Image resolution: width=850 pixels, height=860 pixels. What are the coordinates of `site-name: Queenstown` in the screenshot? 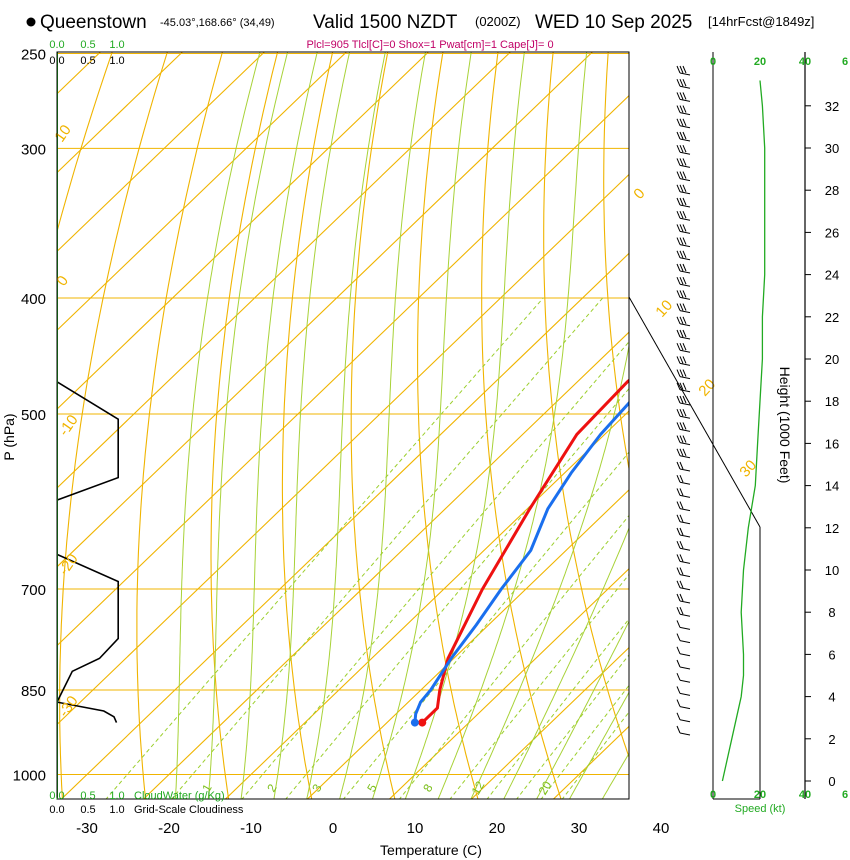 It's located at (93, 22).